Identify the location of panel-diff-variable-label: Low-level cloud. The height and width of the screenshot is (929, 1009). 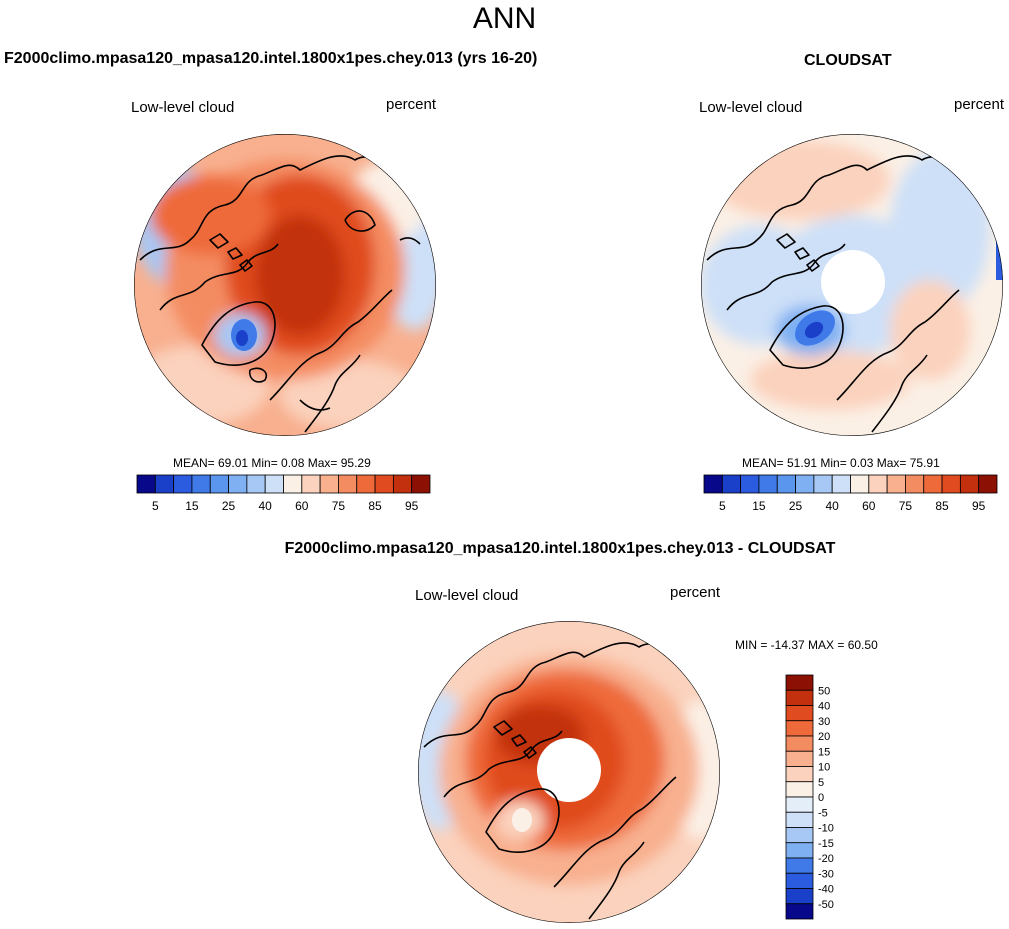
(467, 595).